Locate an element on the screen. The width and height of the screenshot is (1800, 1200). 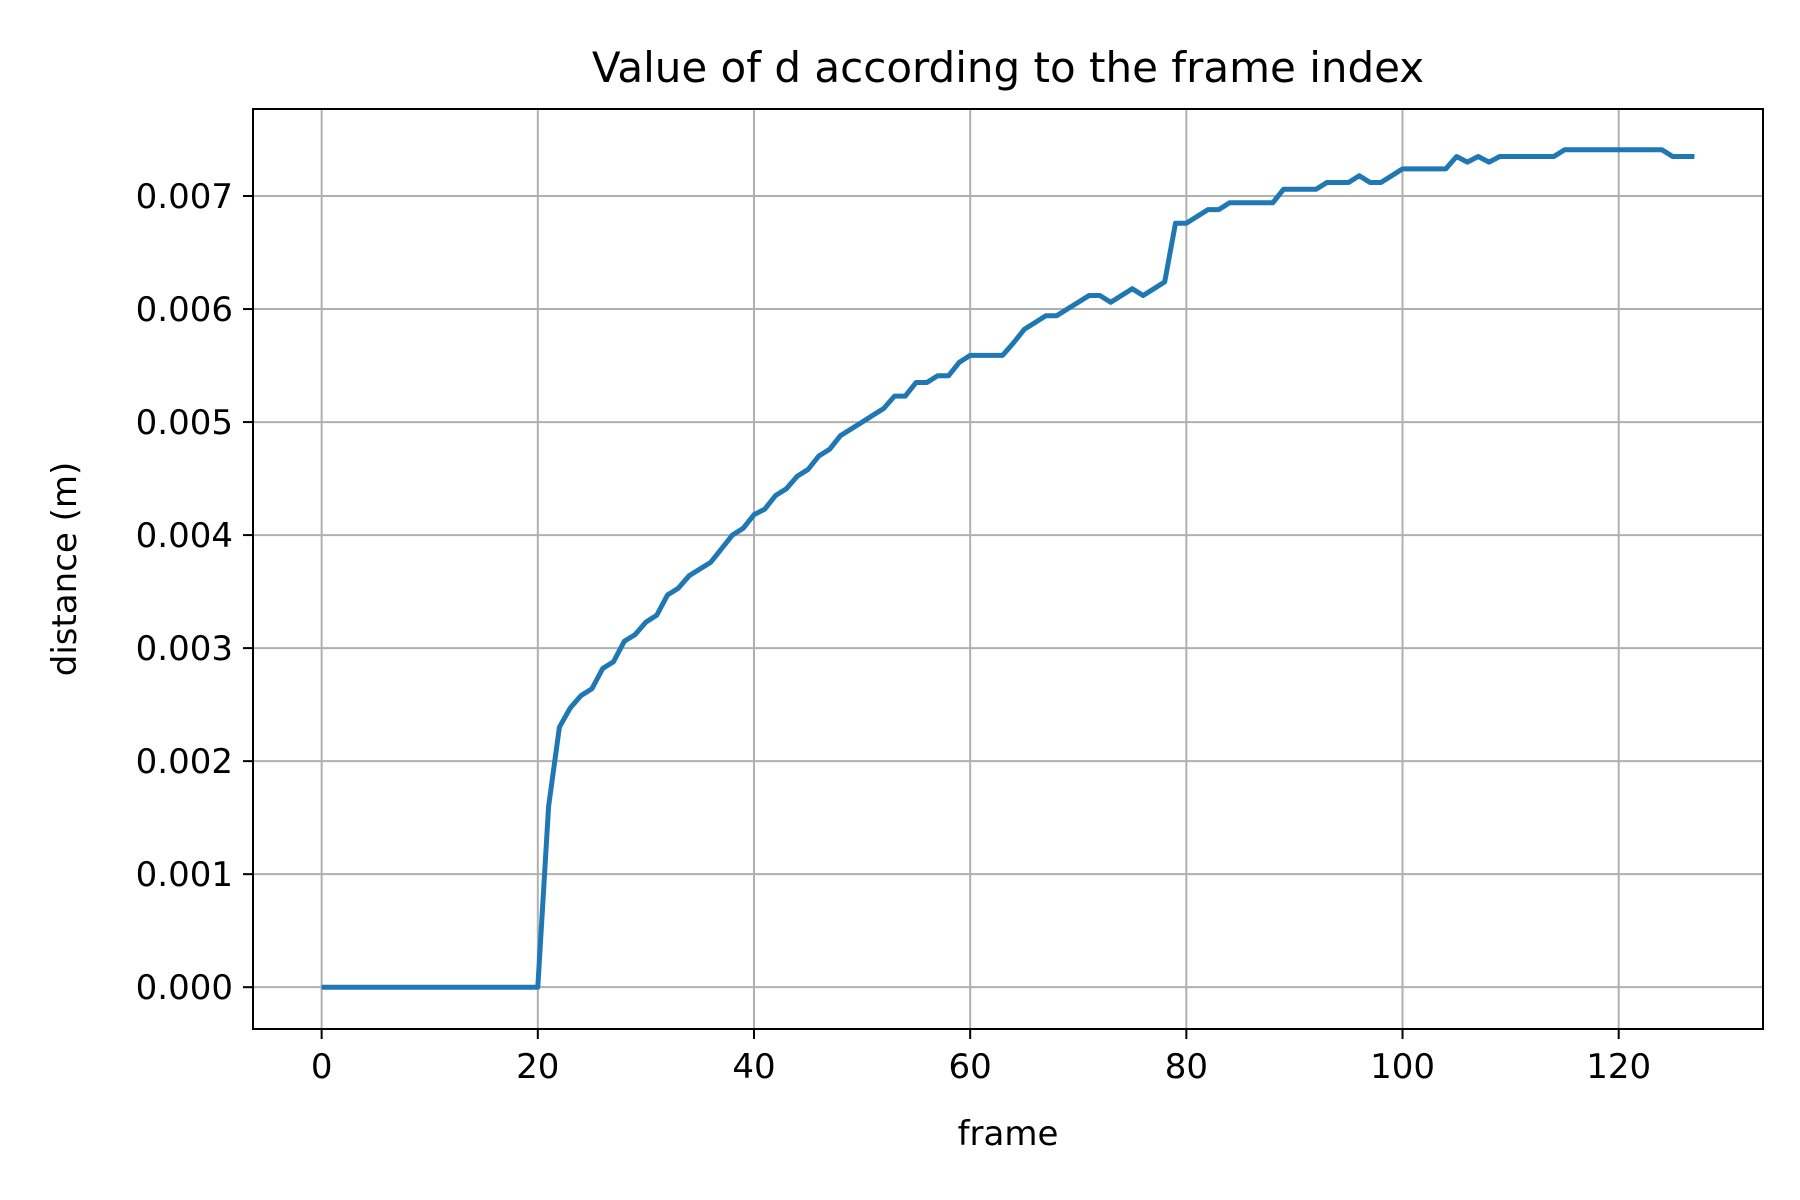
x-tick-label: 20 is located at coordinates (537, 1067).